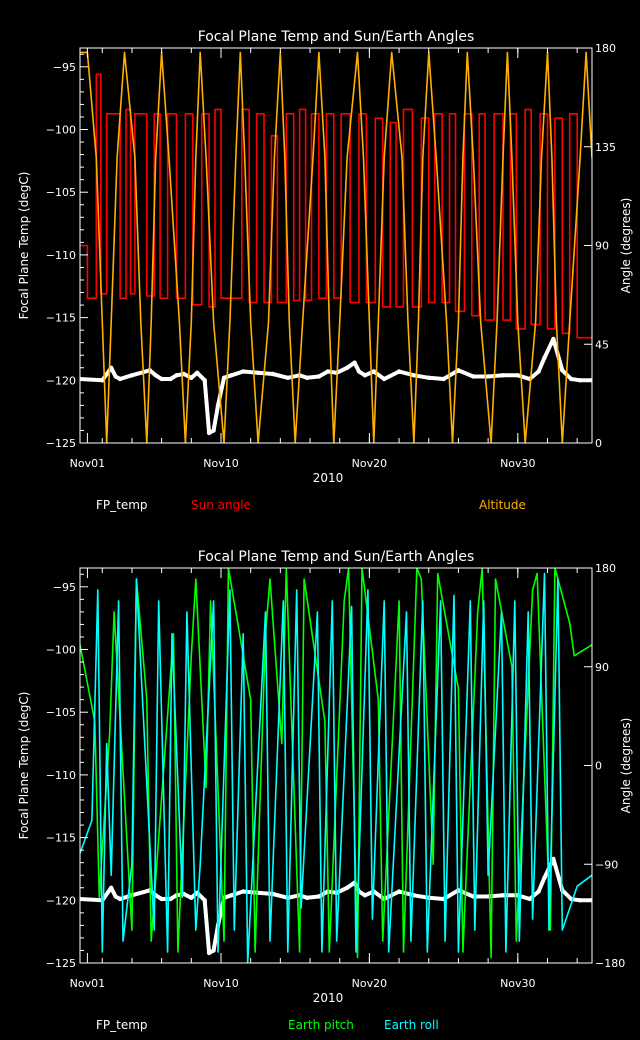 The width and height of the screenshot is (640, 1040). Describe the element at coordinates (61, 650) in the screenshot. I see `y-tick-label: −100` at that location.